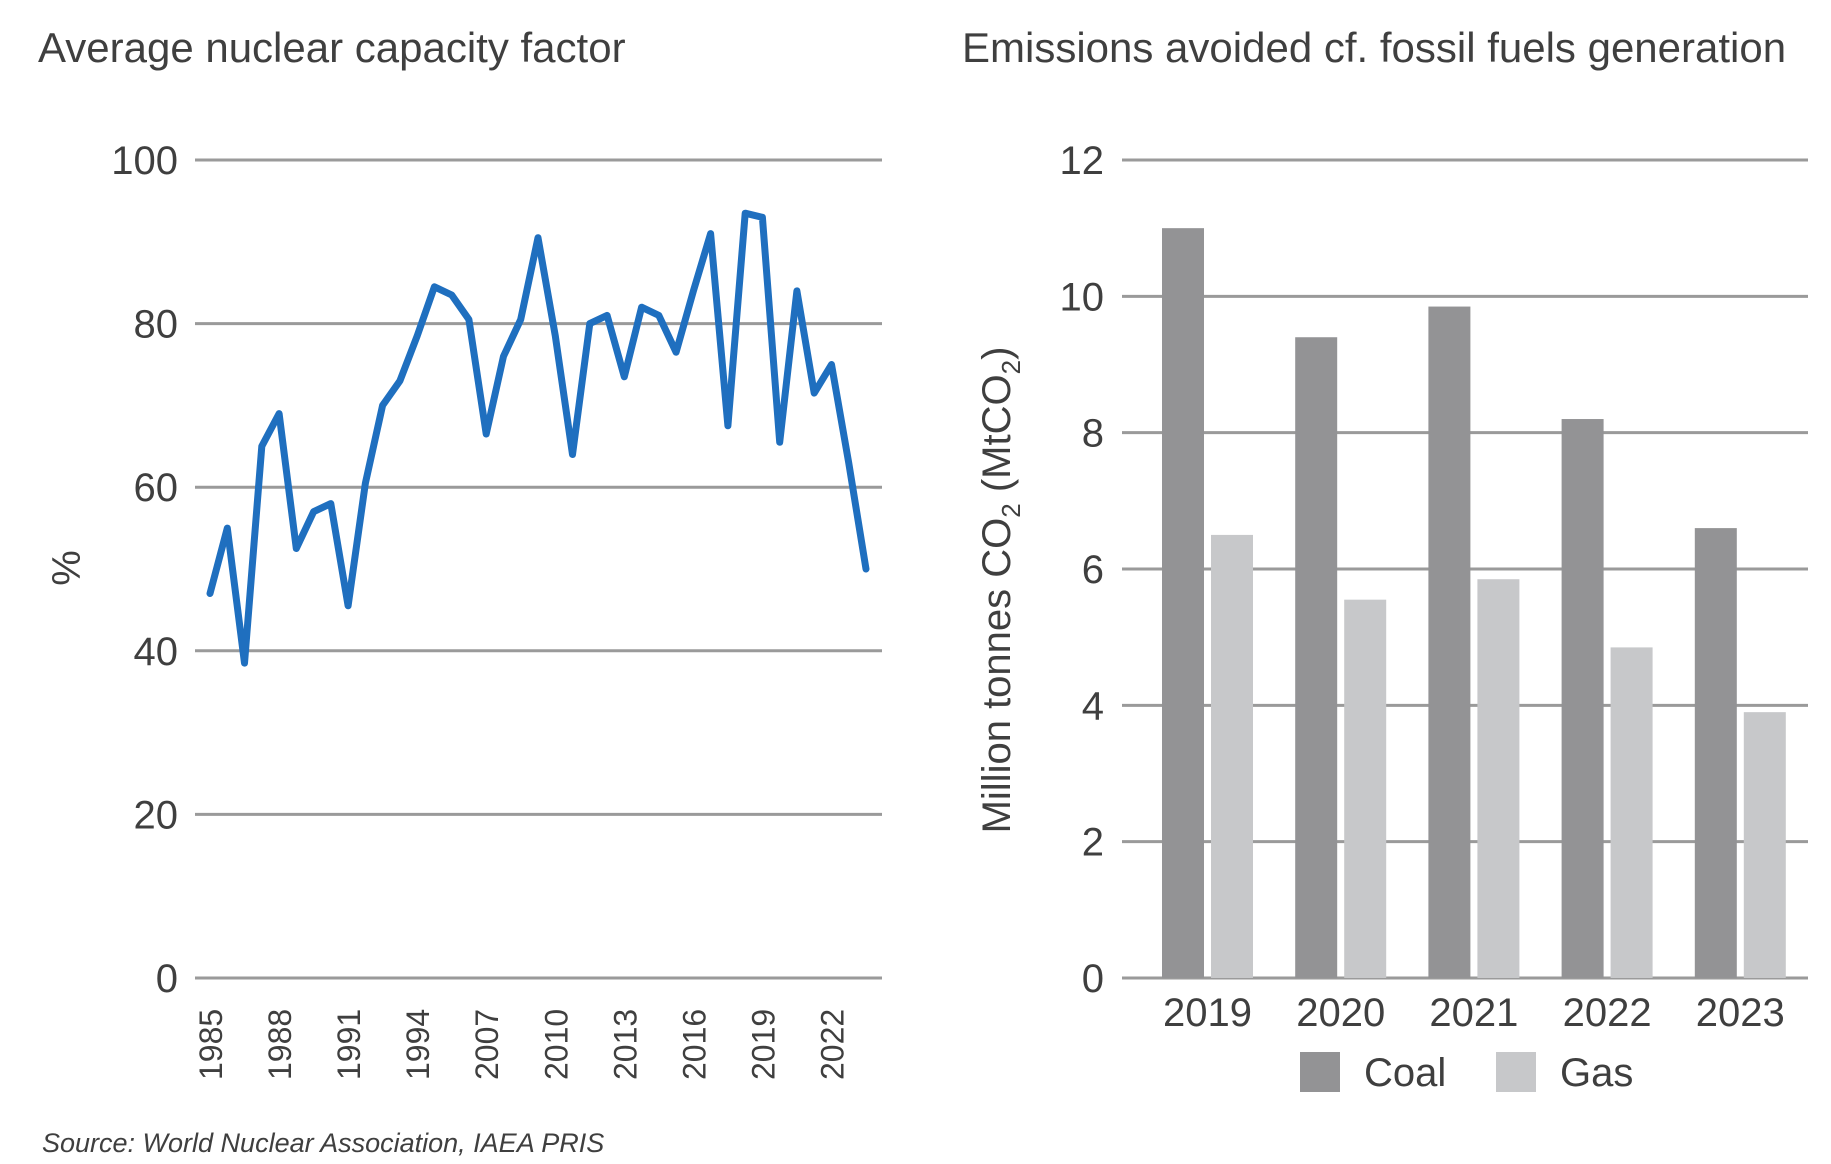 The height and width of the screenshot is (1164, 1831). Describe the element at coordinates (1316, 657) in the screenshot. I see `bar-coal-2020` at that location.